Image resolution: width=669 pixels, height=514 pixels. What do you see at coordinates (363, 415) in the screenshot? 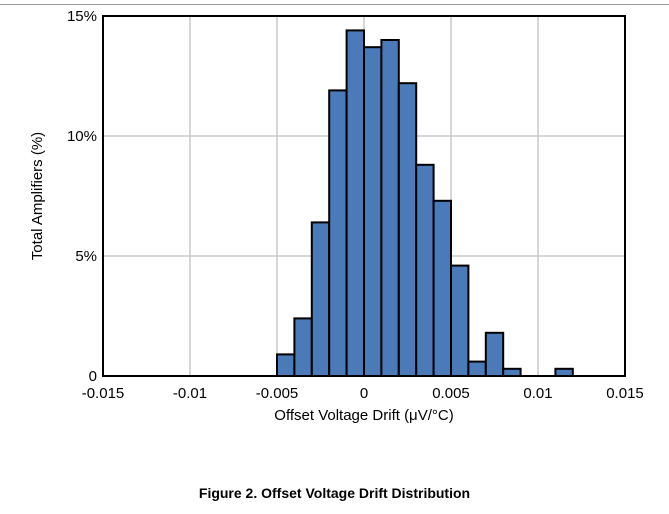
I see `x-axis-label: Offset Voltage Drift (μV/°C)` at bounding box center [363, 415].